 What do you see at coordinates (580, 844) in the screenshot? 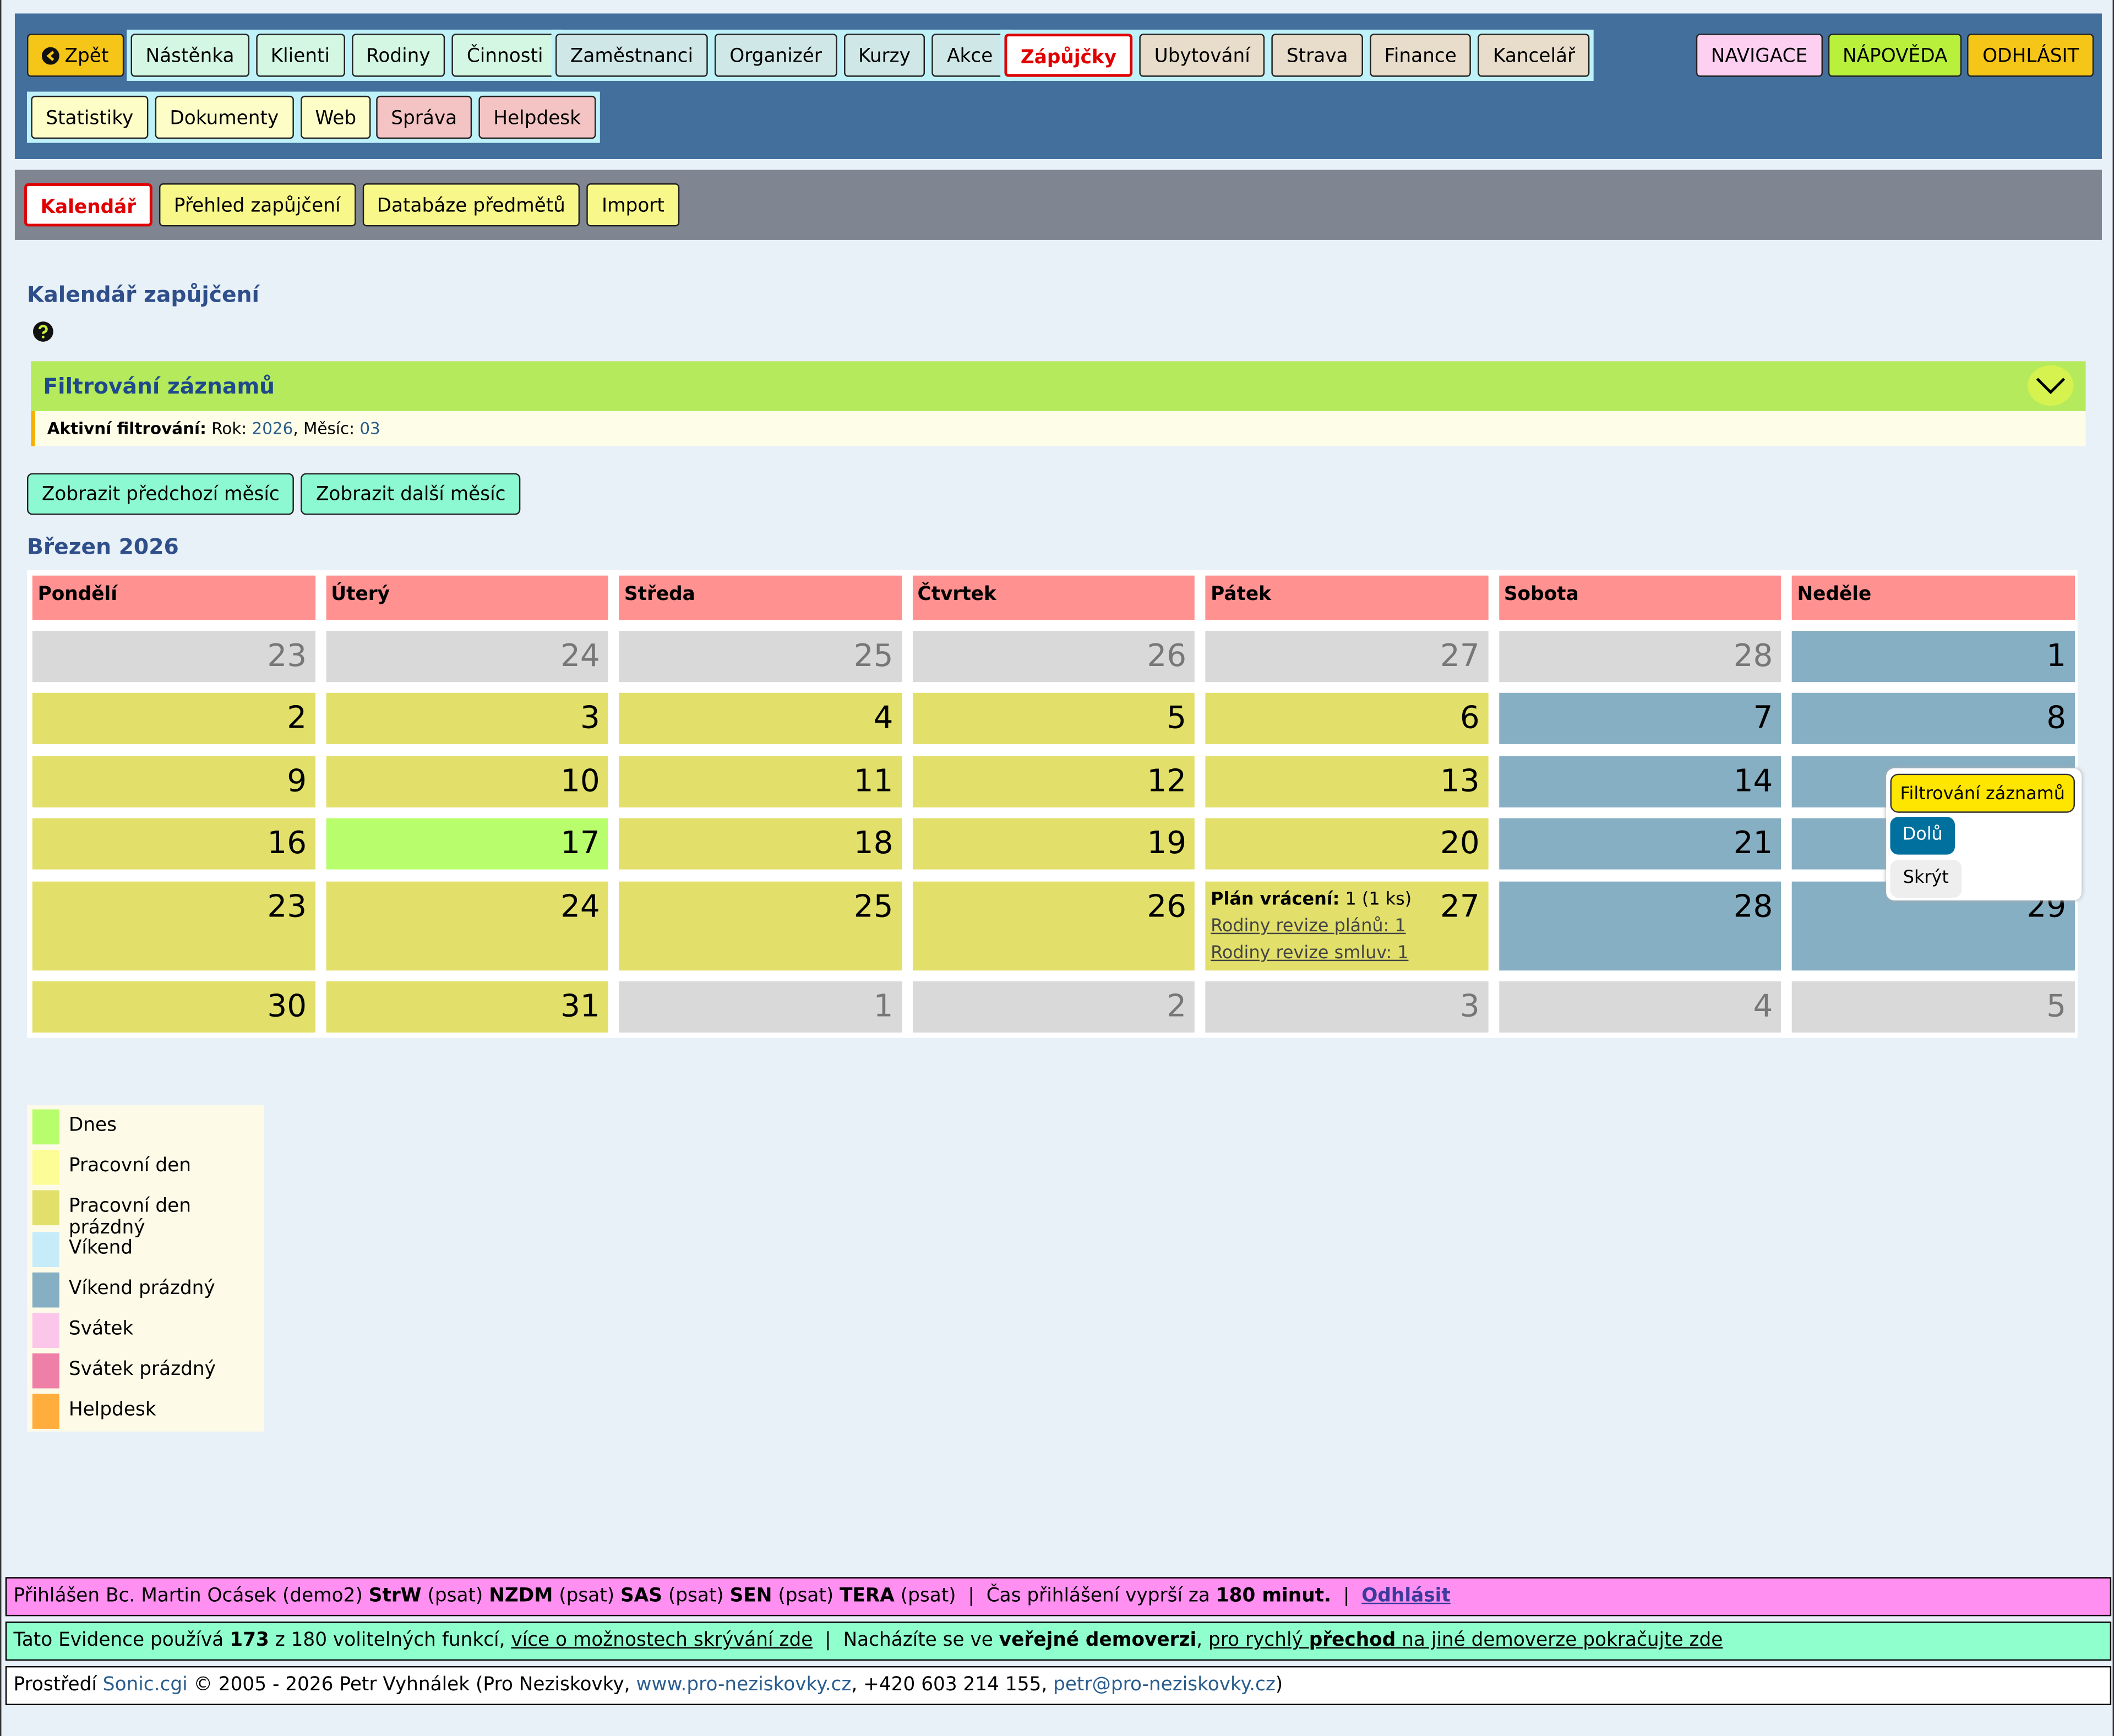
I see `day-number: 17` at bounding box center [580, 844].